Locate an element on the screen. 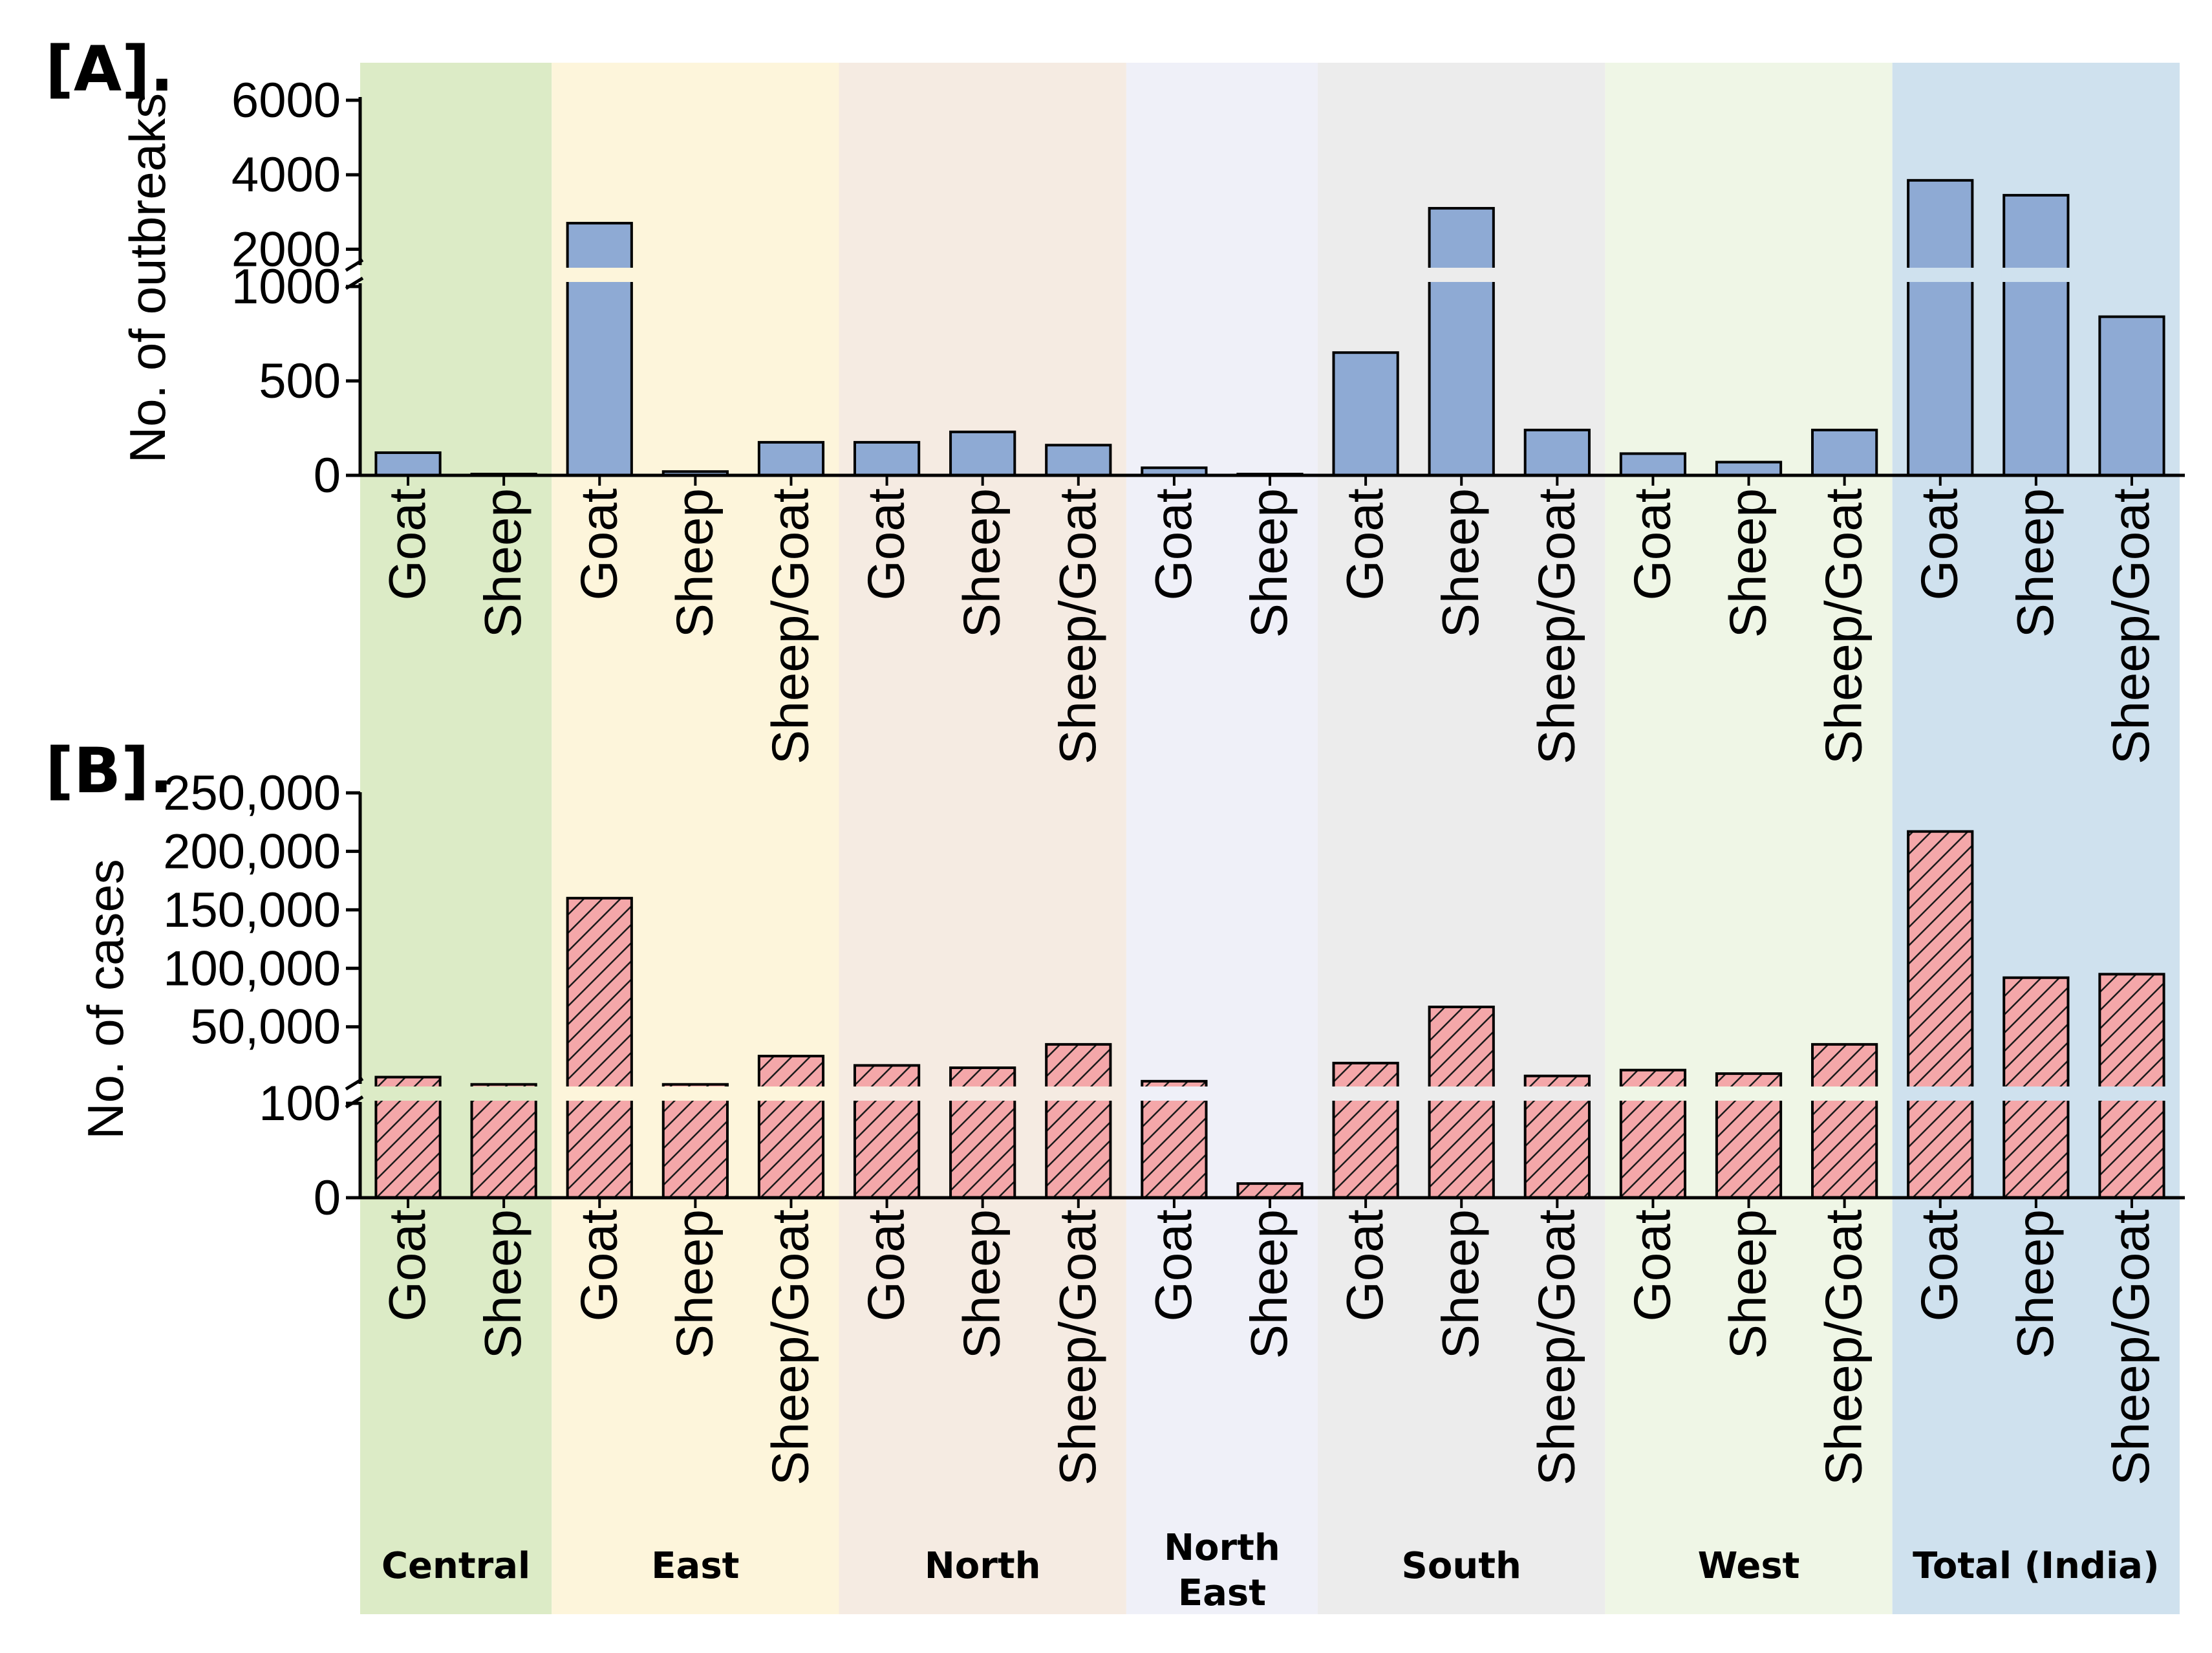  region-label: West is located at coordinates (1749, 1566).